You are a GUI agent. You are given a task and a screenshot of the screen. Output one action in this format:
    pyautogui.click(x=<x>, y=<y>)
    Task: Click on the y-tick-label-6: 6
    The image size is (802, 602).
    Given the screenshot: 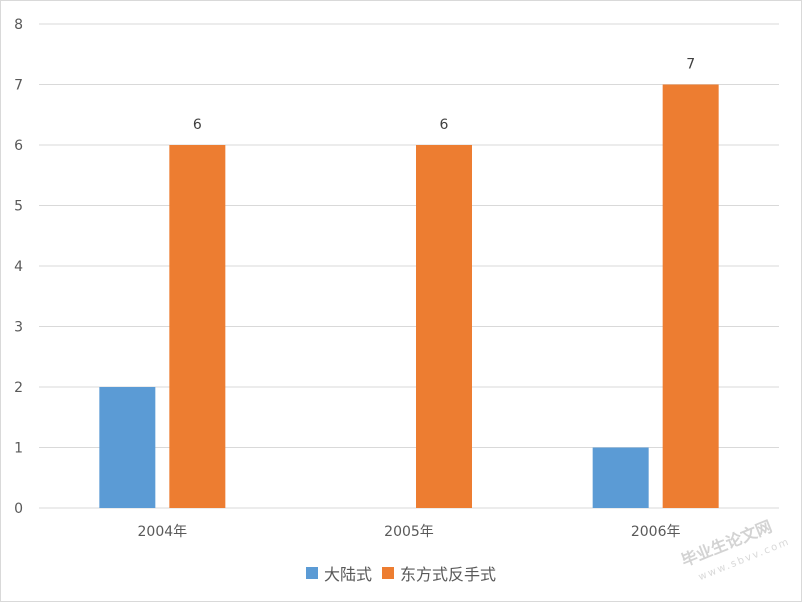 What is the action you would take?
    pyautogui.click(x=18, y=146)
    